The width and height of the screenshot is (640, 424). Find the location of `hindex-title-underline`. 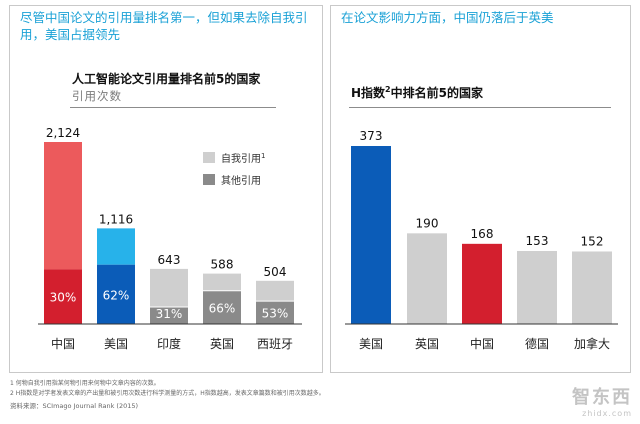

hindex-title-underline is located at coordinates (480, 107).